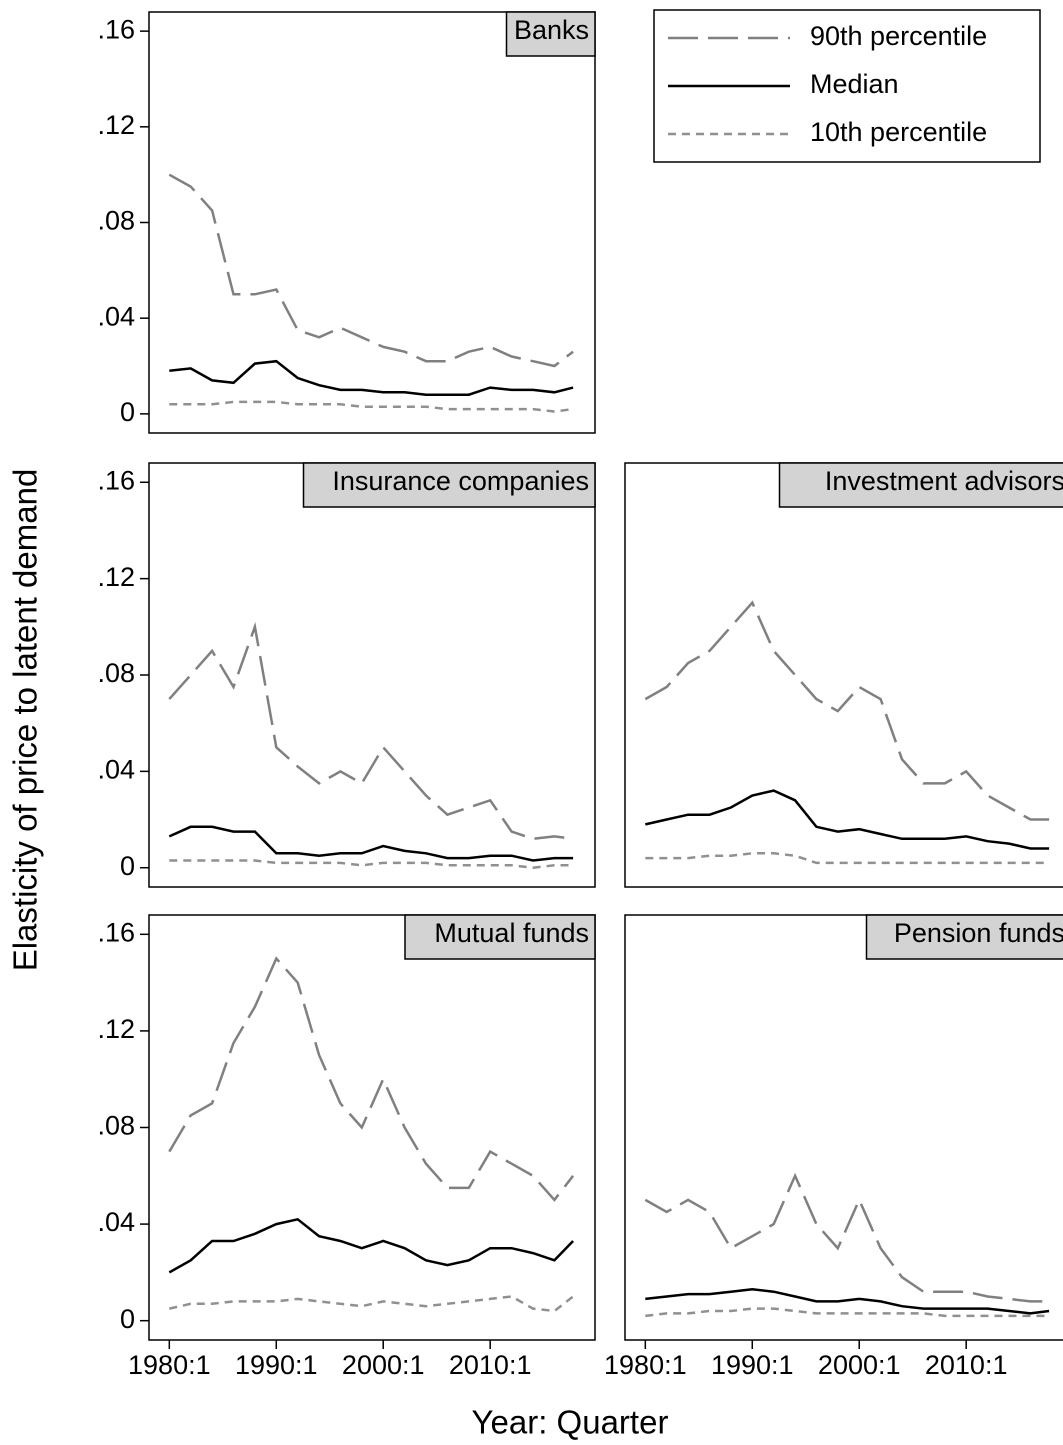 The image size is (1063, 1445). I want to click on panel-label: Insurance companies, so click(460, 481).